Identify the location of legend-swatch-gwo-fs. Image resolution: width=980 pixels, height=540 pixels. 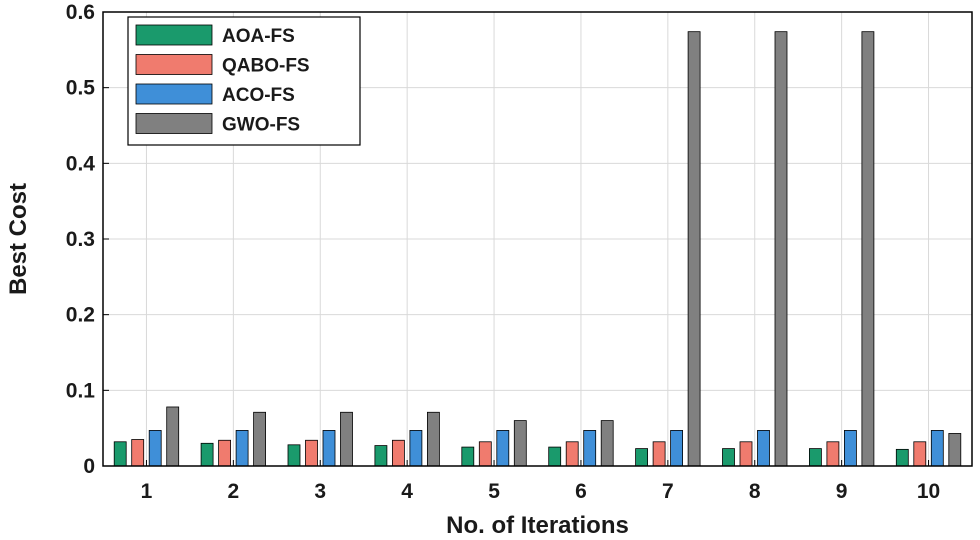
(174, 123).